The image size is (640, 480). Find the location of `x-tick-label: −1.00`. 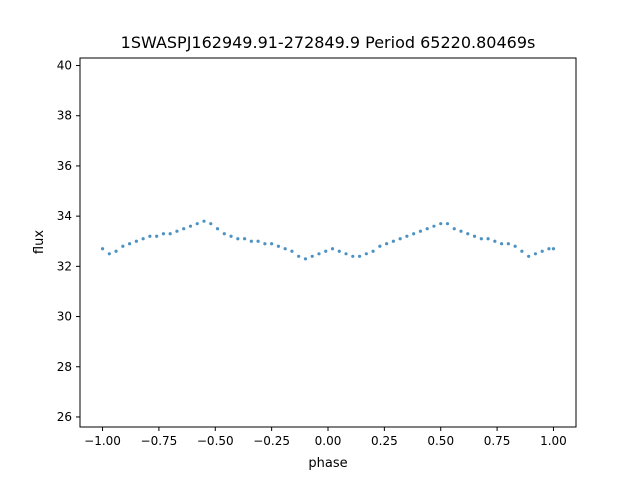

x-tick-label: −1.00 is located at coordinates (102, 441).